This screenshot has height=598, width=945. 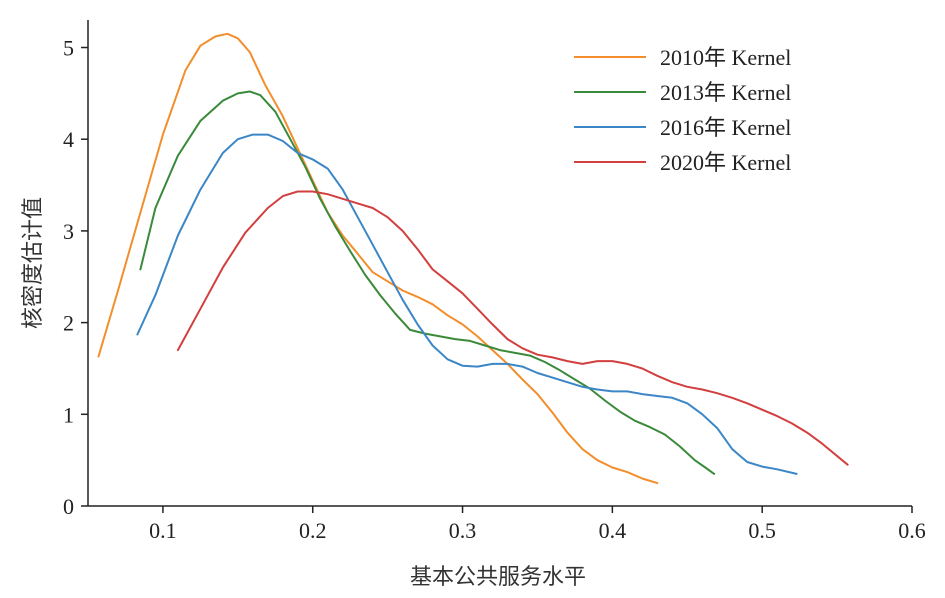 What do you see at coordinates (33, 263) in the screenshot?
I see `y-axis-title: 核密度估计值` at bounding box center [33, 263].